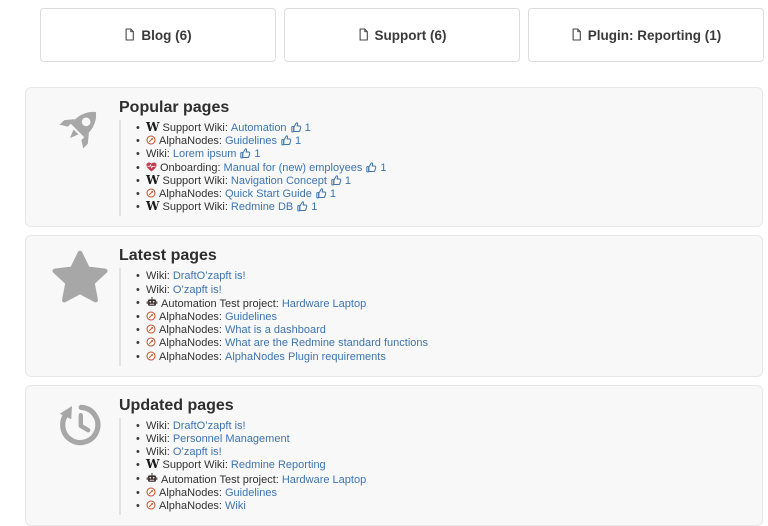 The image size is (768, 526). I want to click on tab-blog: Blog (6), so click(158, 35).